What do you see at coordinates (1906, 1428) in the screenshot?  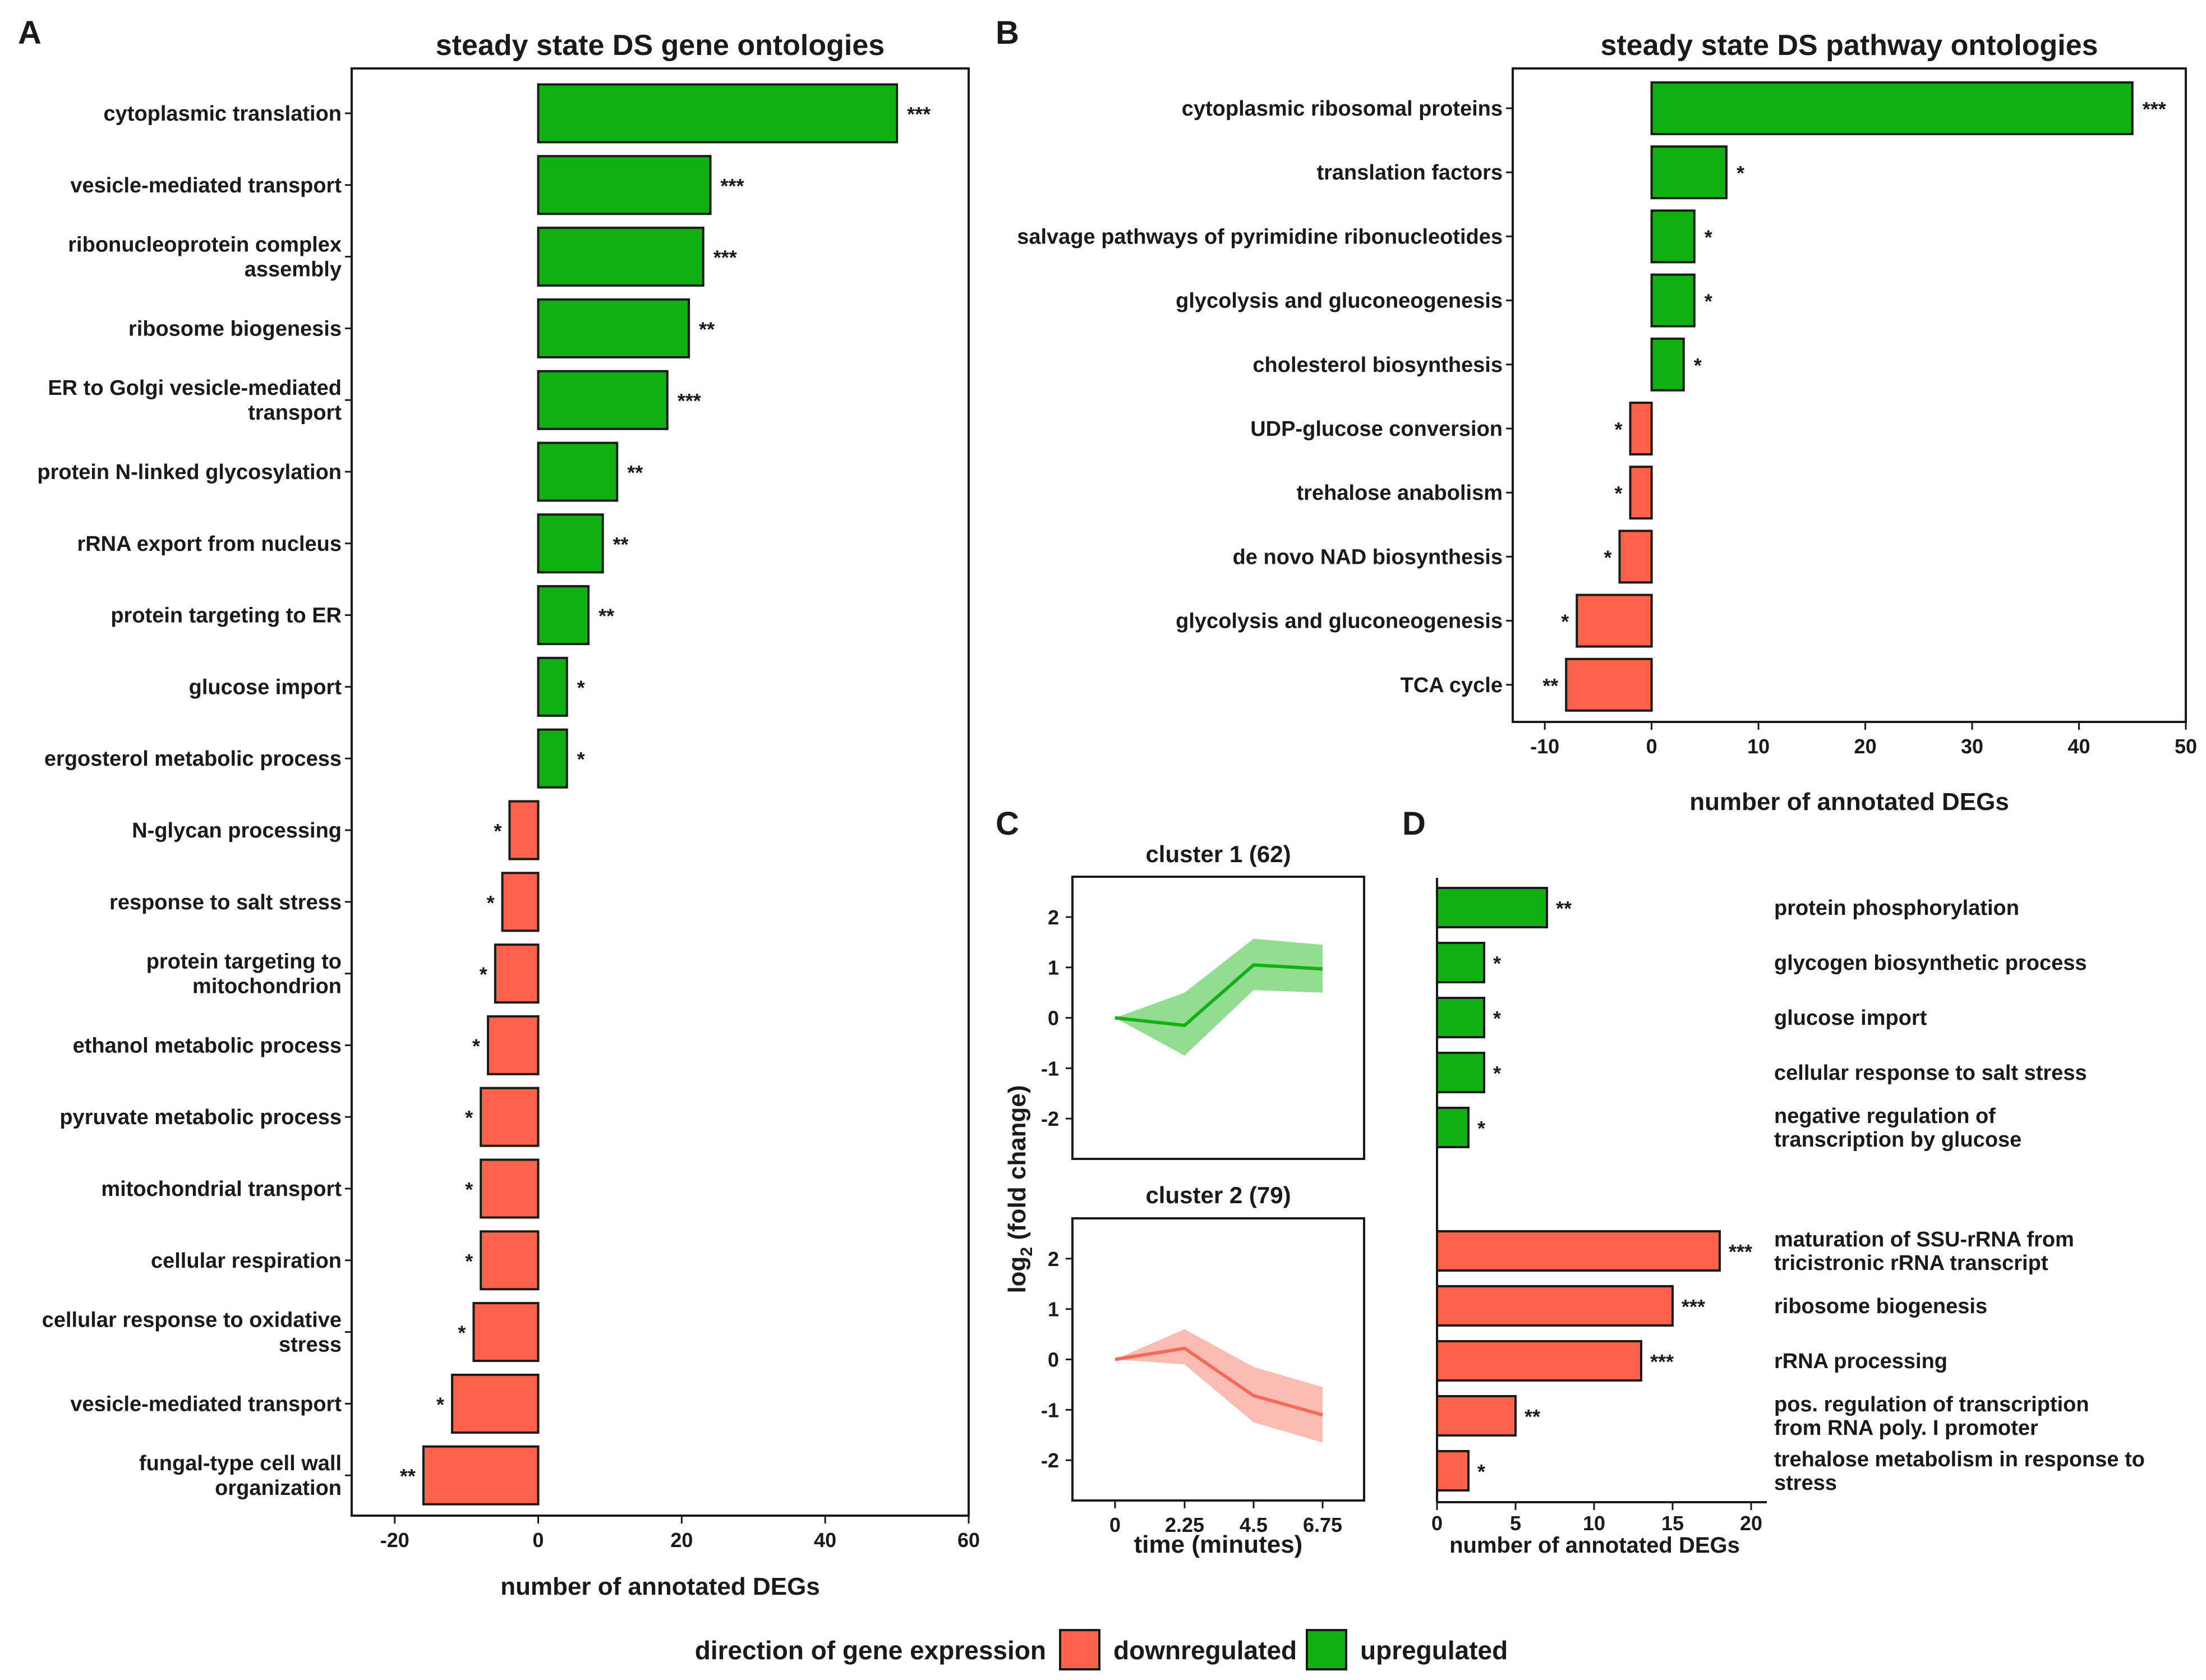 I see `category-label-line: from RNA poly. I promoter` at bounding box center [1906, 1428].